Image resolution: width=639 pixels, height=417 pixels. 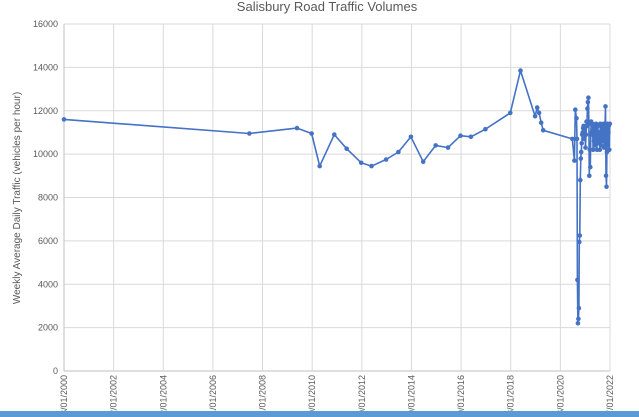 What do you see at coordinates (163, 396) in the screenshot?
I see `x-tick-label: 12/01/2004` at bounding box center [163, 396].